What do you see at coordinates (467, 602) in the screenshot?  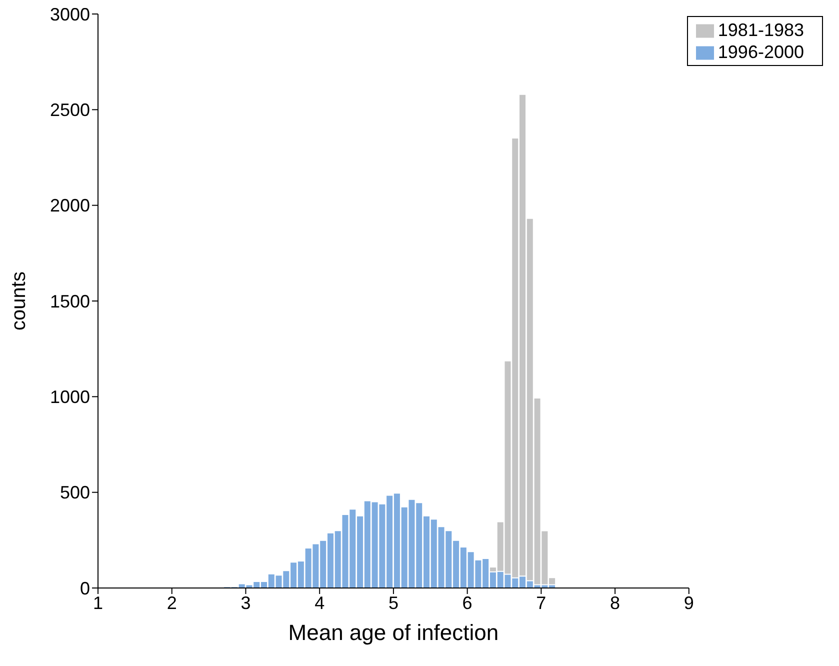 I see `x-tick-label: 6` at bounding box center [467, 602].